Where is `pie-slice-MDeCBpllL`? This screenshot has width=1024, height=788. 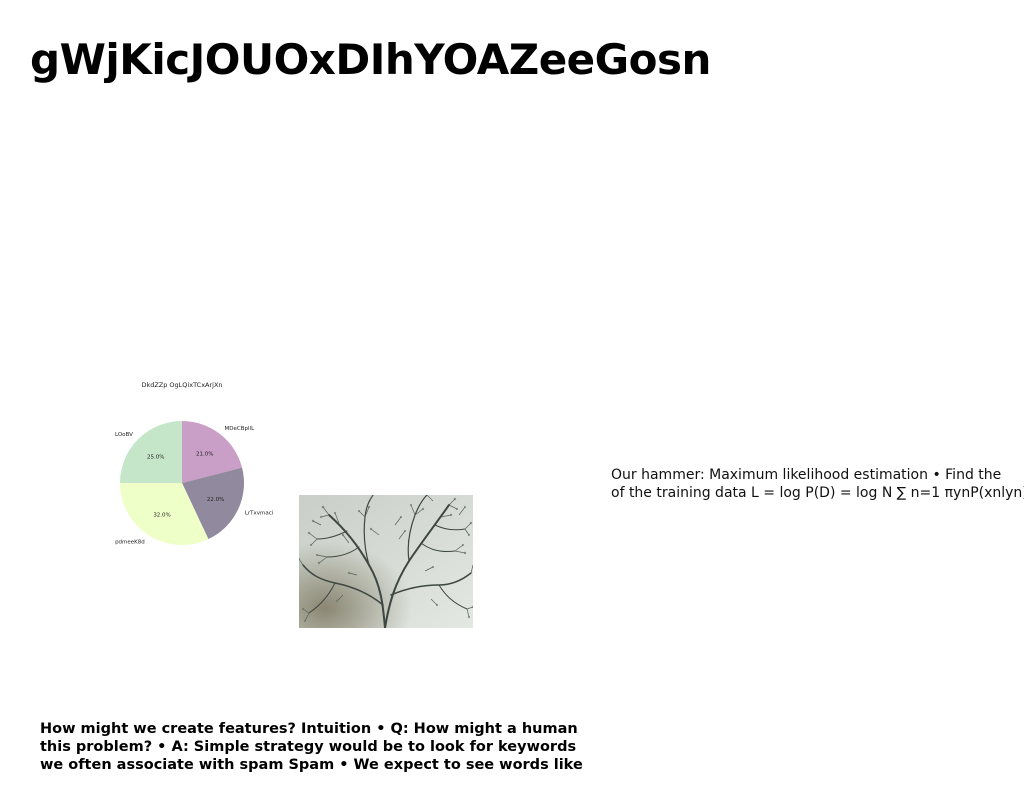
pie-slice-MDeCBpllL is located at coordinates (212, 452).